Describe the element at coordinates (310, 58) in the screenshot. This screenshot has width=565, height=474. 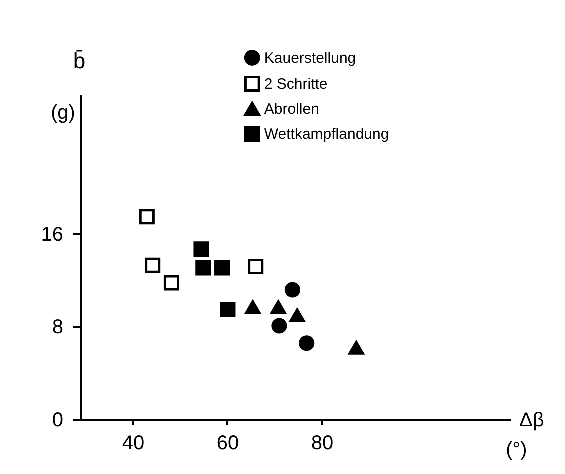
I see `legend-label: Kauerstellung` at that location.